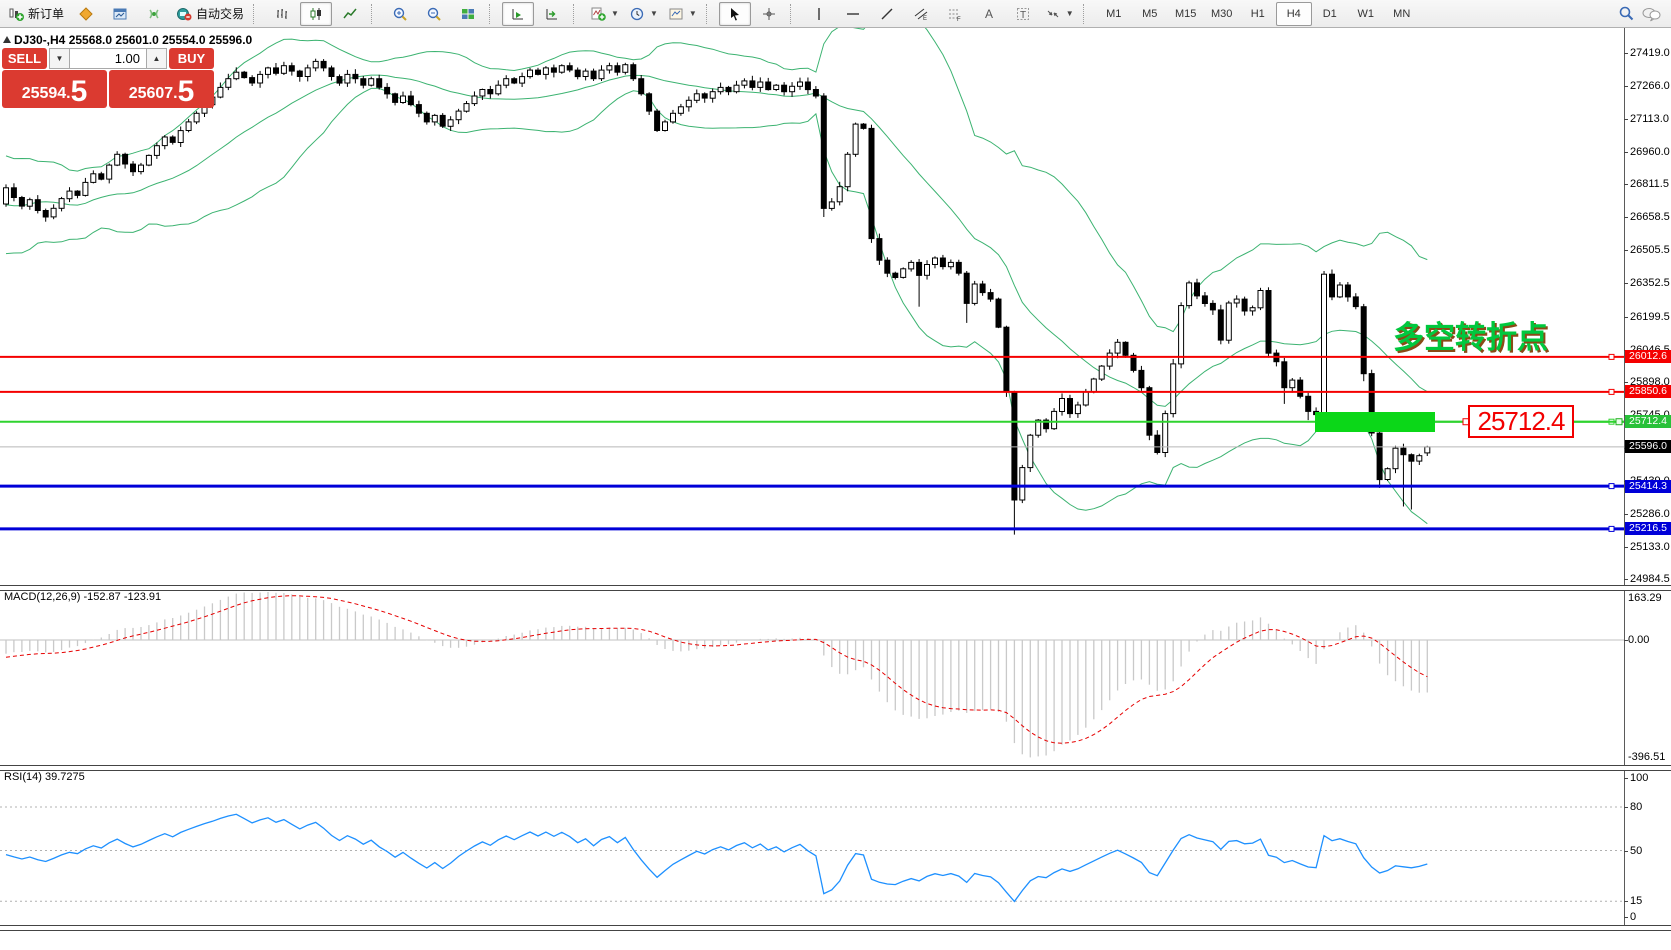  I want to click on new-order-button: 新订单, so click(36, 14).